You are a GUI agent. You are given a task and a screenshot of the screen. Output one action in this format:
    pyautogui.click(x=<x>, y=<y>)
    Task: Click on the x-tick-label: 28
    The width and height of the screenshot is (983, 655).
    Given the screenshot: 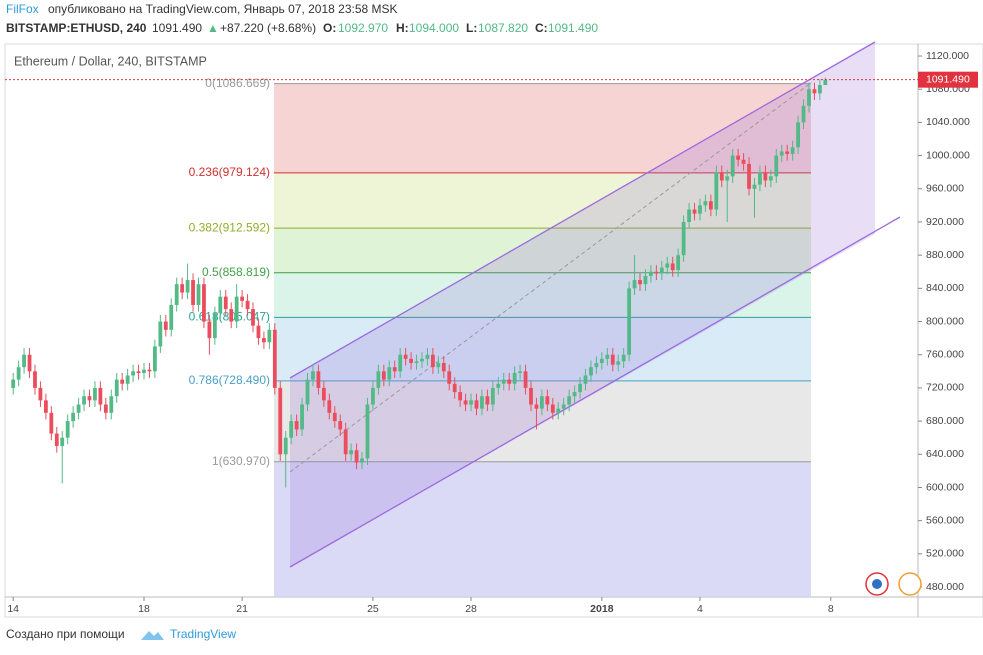 What is the action you would take?
    pyautogui.click(x=471, y=609)
    